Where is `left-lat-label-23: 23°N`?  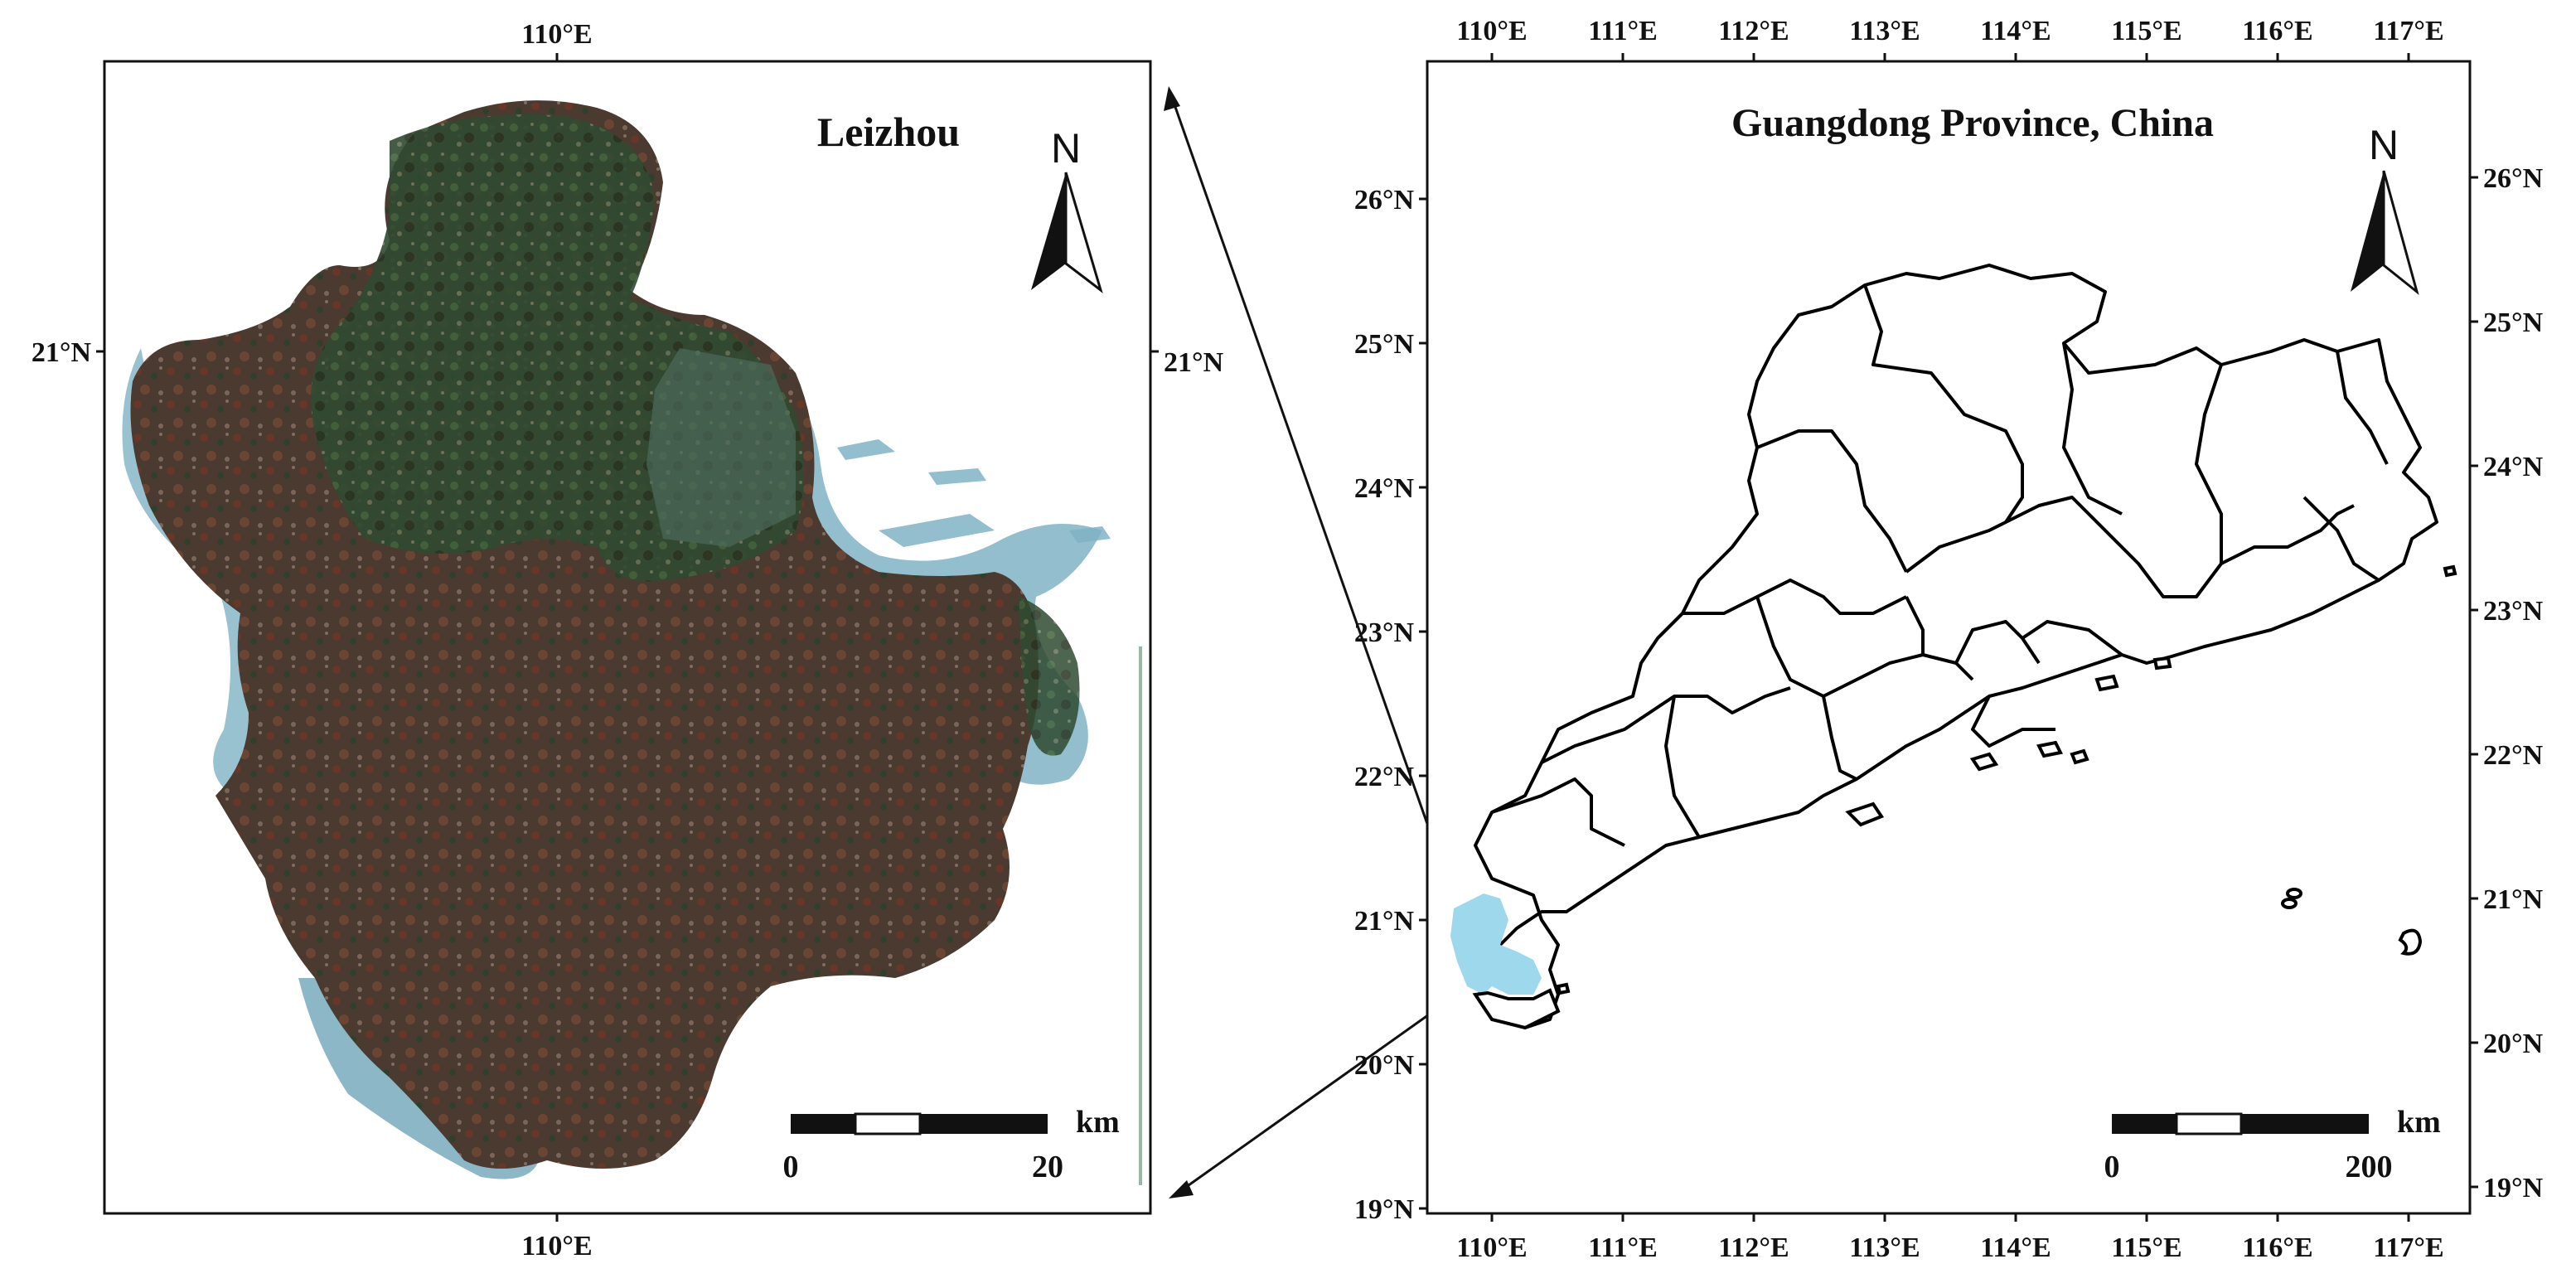
left-lat-label-23: 23°N is located at coordinates (1384, 632).